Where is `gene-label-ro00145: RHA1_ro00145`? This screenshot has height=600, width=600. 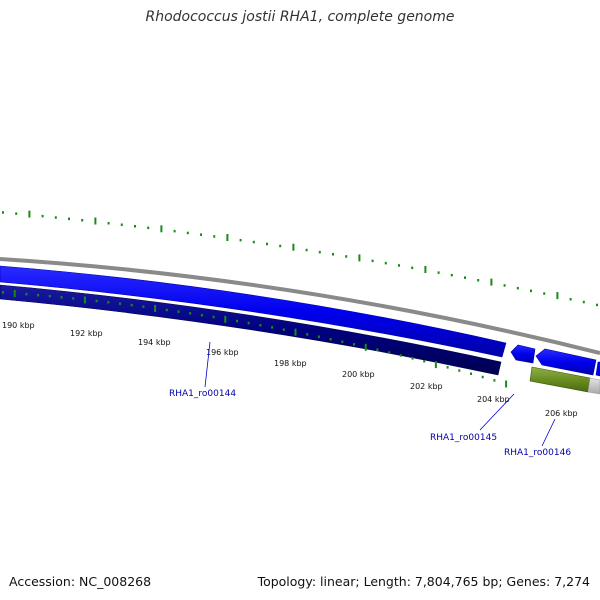
gene-label-ro00145: RHA1_ro00145 is located at coordinates (463, 438).